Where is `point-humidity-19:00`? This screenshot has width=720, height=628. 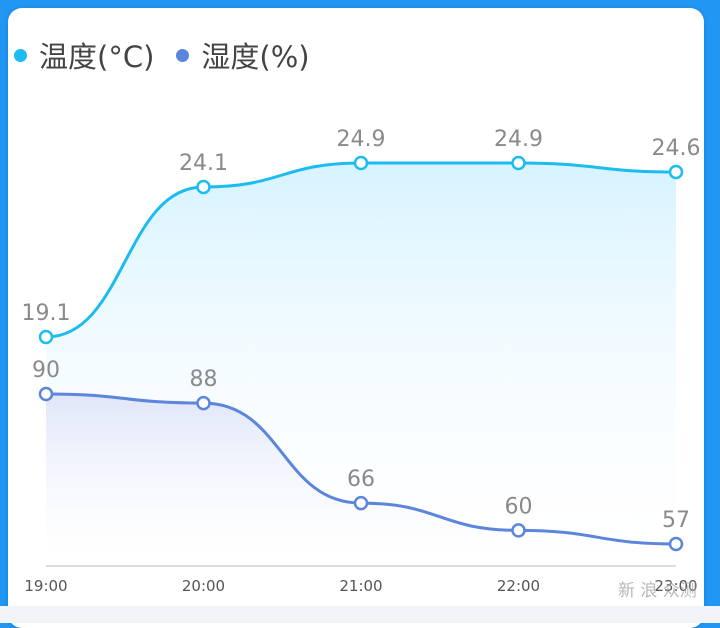 point-humidity-19:00 is located at coordinates (46, 394).